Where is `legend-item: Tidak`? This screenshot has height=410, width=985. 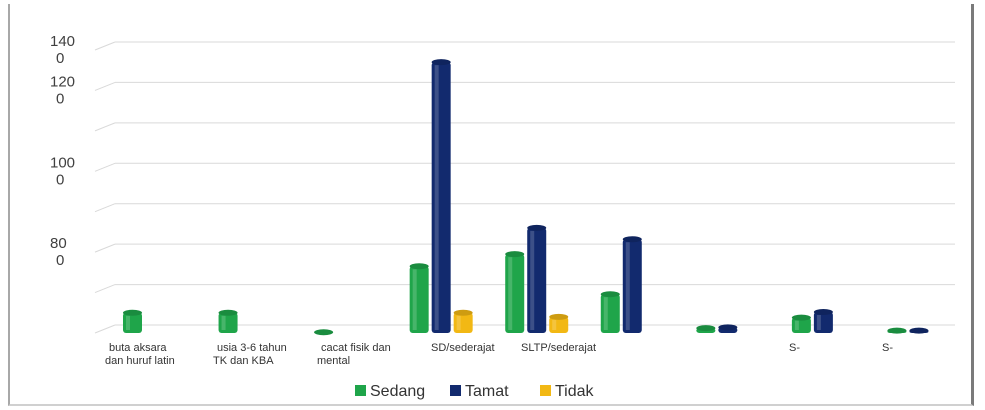
legend-item: Tidak is located at coordinates (567, 391).